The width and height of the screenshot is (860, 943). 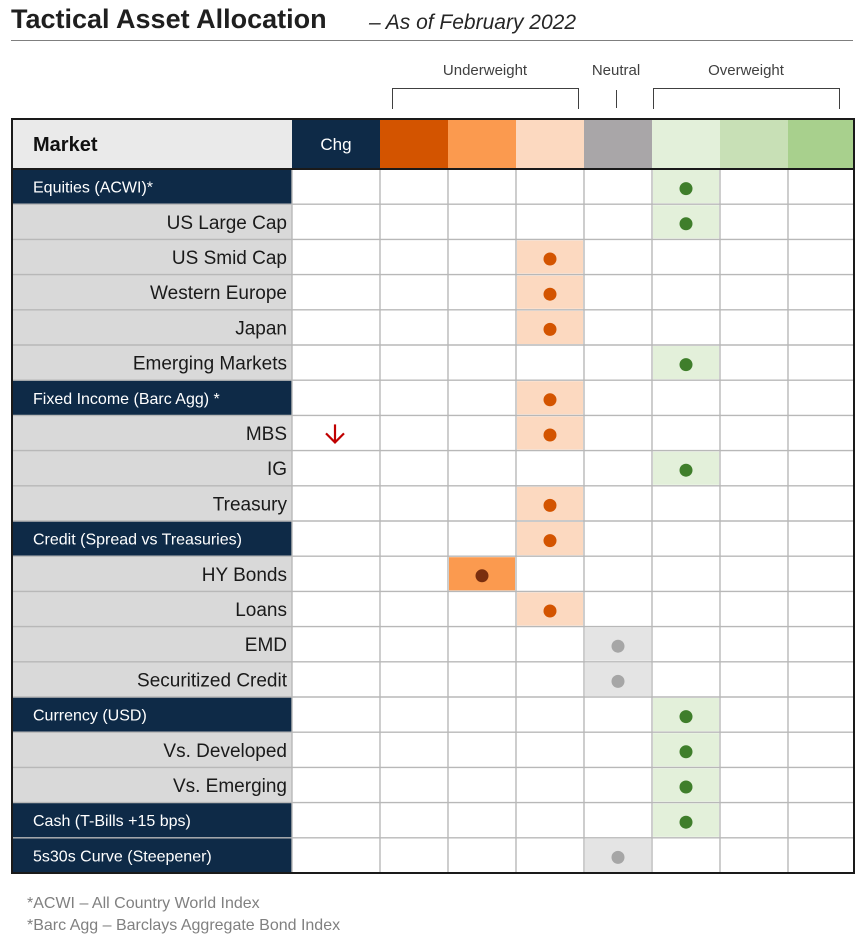 What do you see at coordinates (212, 680) in the screenshot?
I see `row-label: Securitized Credit` at bounding box center [212, 680].